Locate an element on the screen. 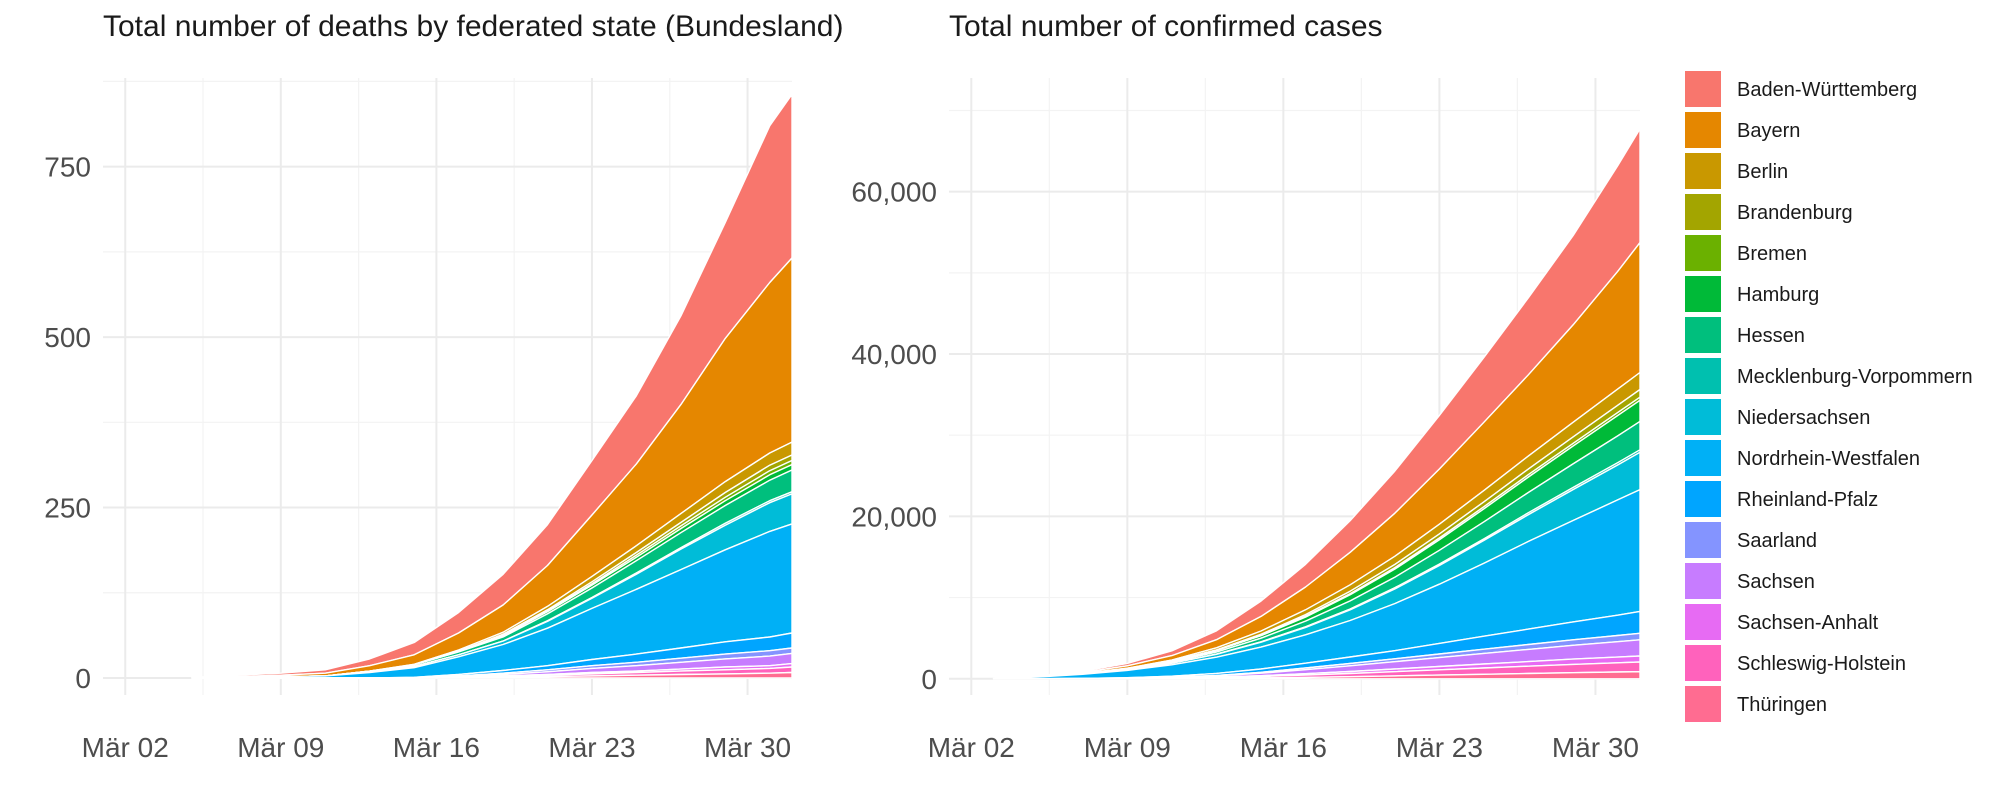 The image size is (2000, 805). legend-label-hessen: Hessen is located at coordinates (1771, 336).